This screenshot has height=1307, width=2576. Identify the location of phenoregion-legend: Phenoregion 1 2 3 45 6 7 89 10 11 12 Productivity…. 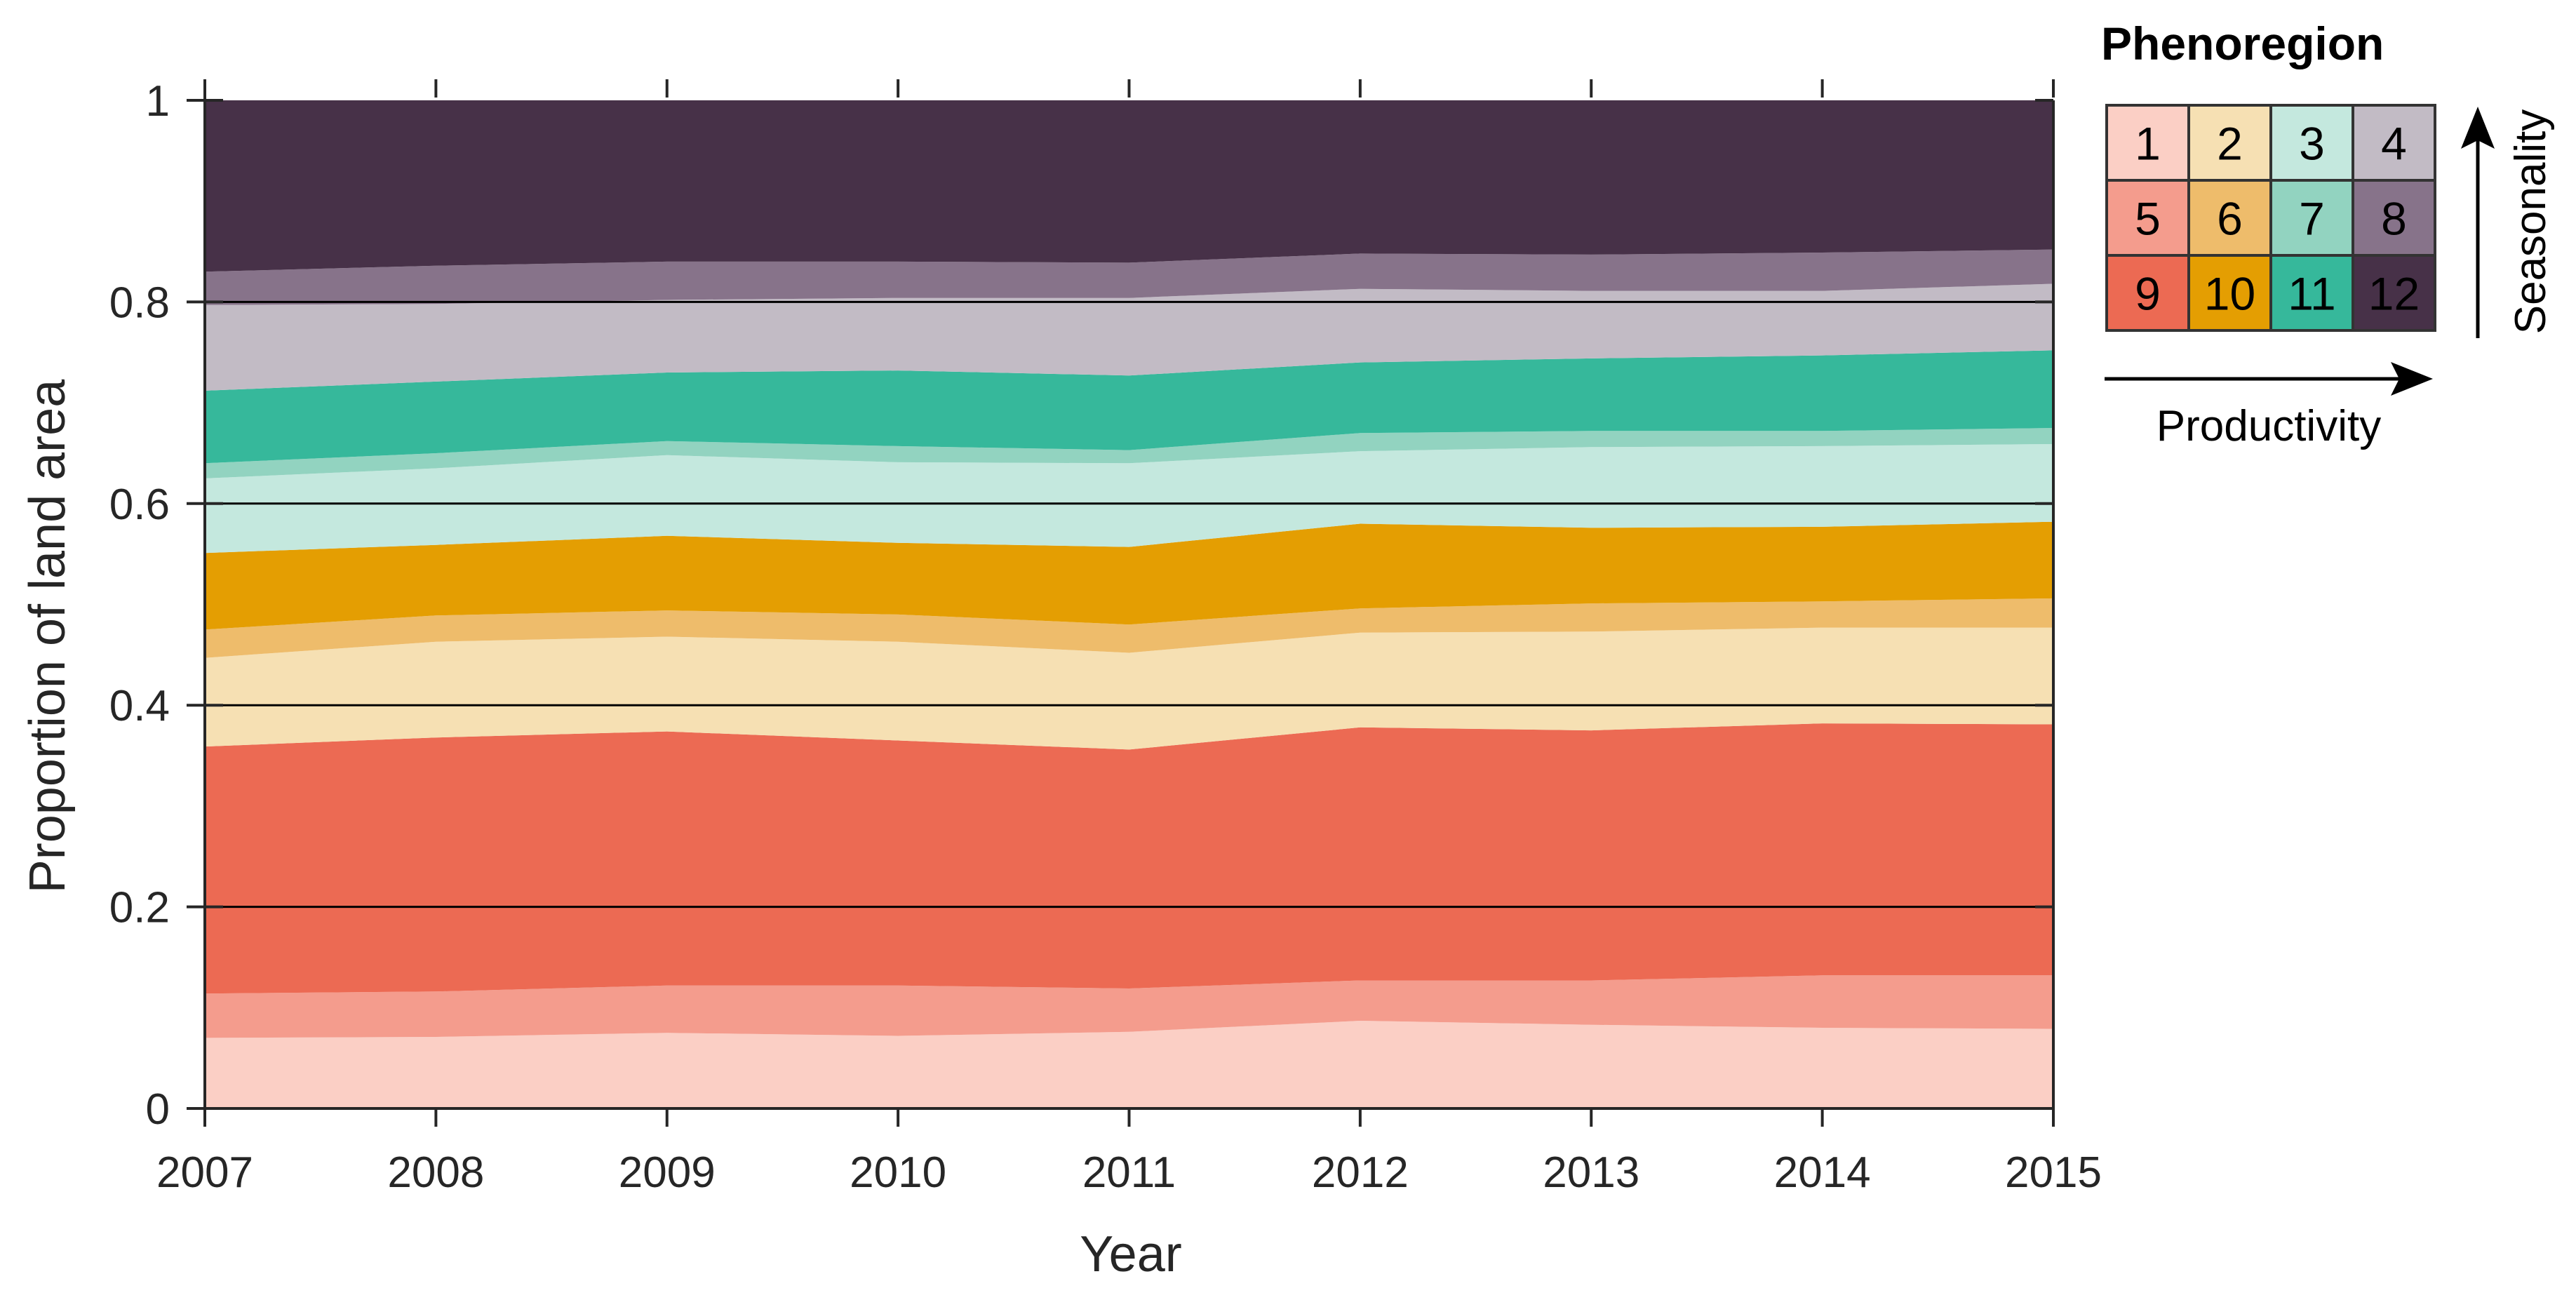
(2328, 234).